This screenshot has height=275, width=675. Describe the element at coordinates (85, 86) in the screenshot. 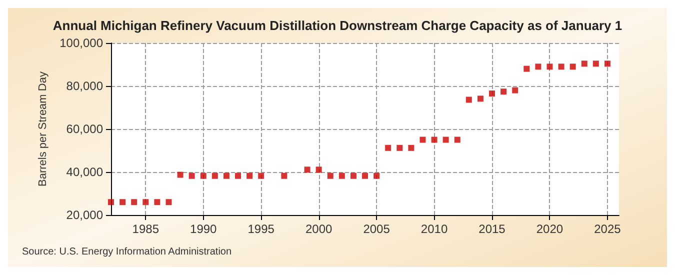

I see `y-tick-label: 80,000` at that location.